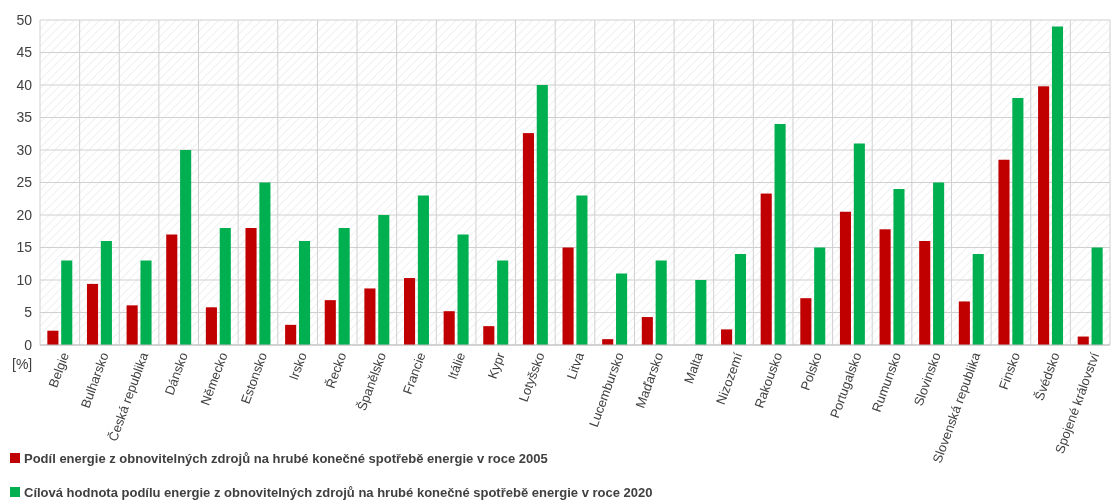 The width and height of the screenshot is (1120, 502). Describe the element at coordinates (28, 344) in the screenshot. I see `y-tick-label: 0` at that location.